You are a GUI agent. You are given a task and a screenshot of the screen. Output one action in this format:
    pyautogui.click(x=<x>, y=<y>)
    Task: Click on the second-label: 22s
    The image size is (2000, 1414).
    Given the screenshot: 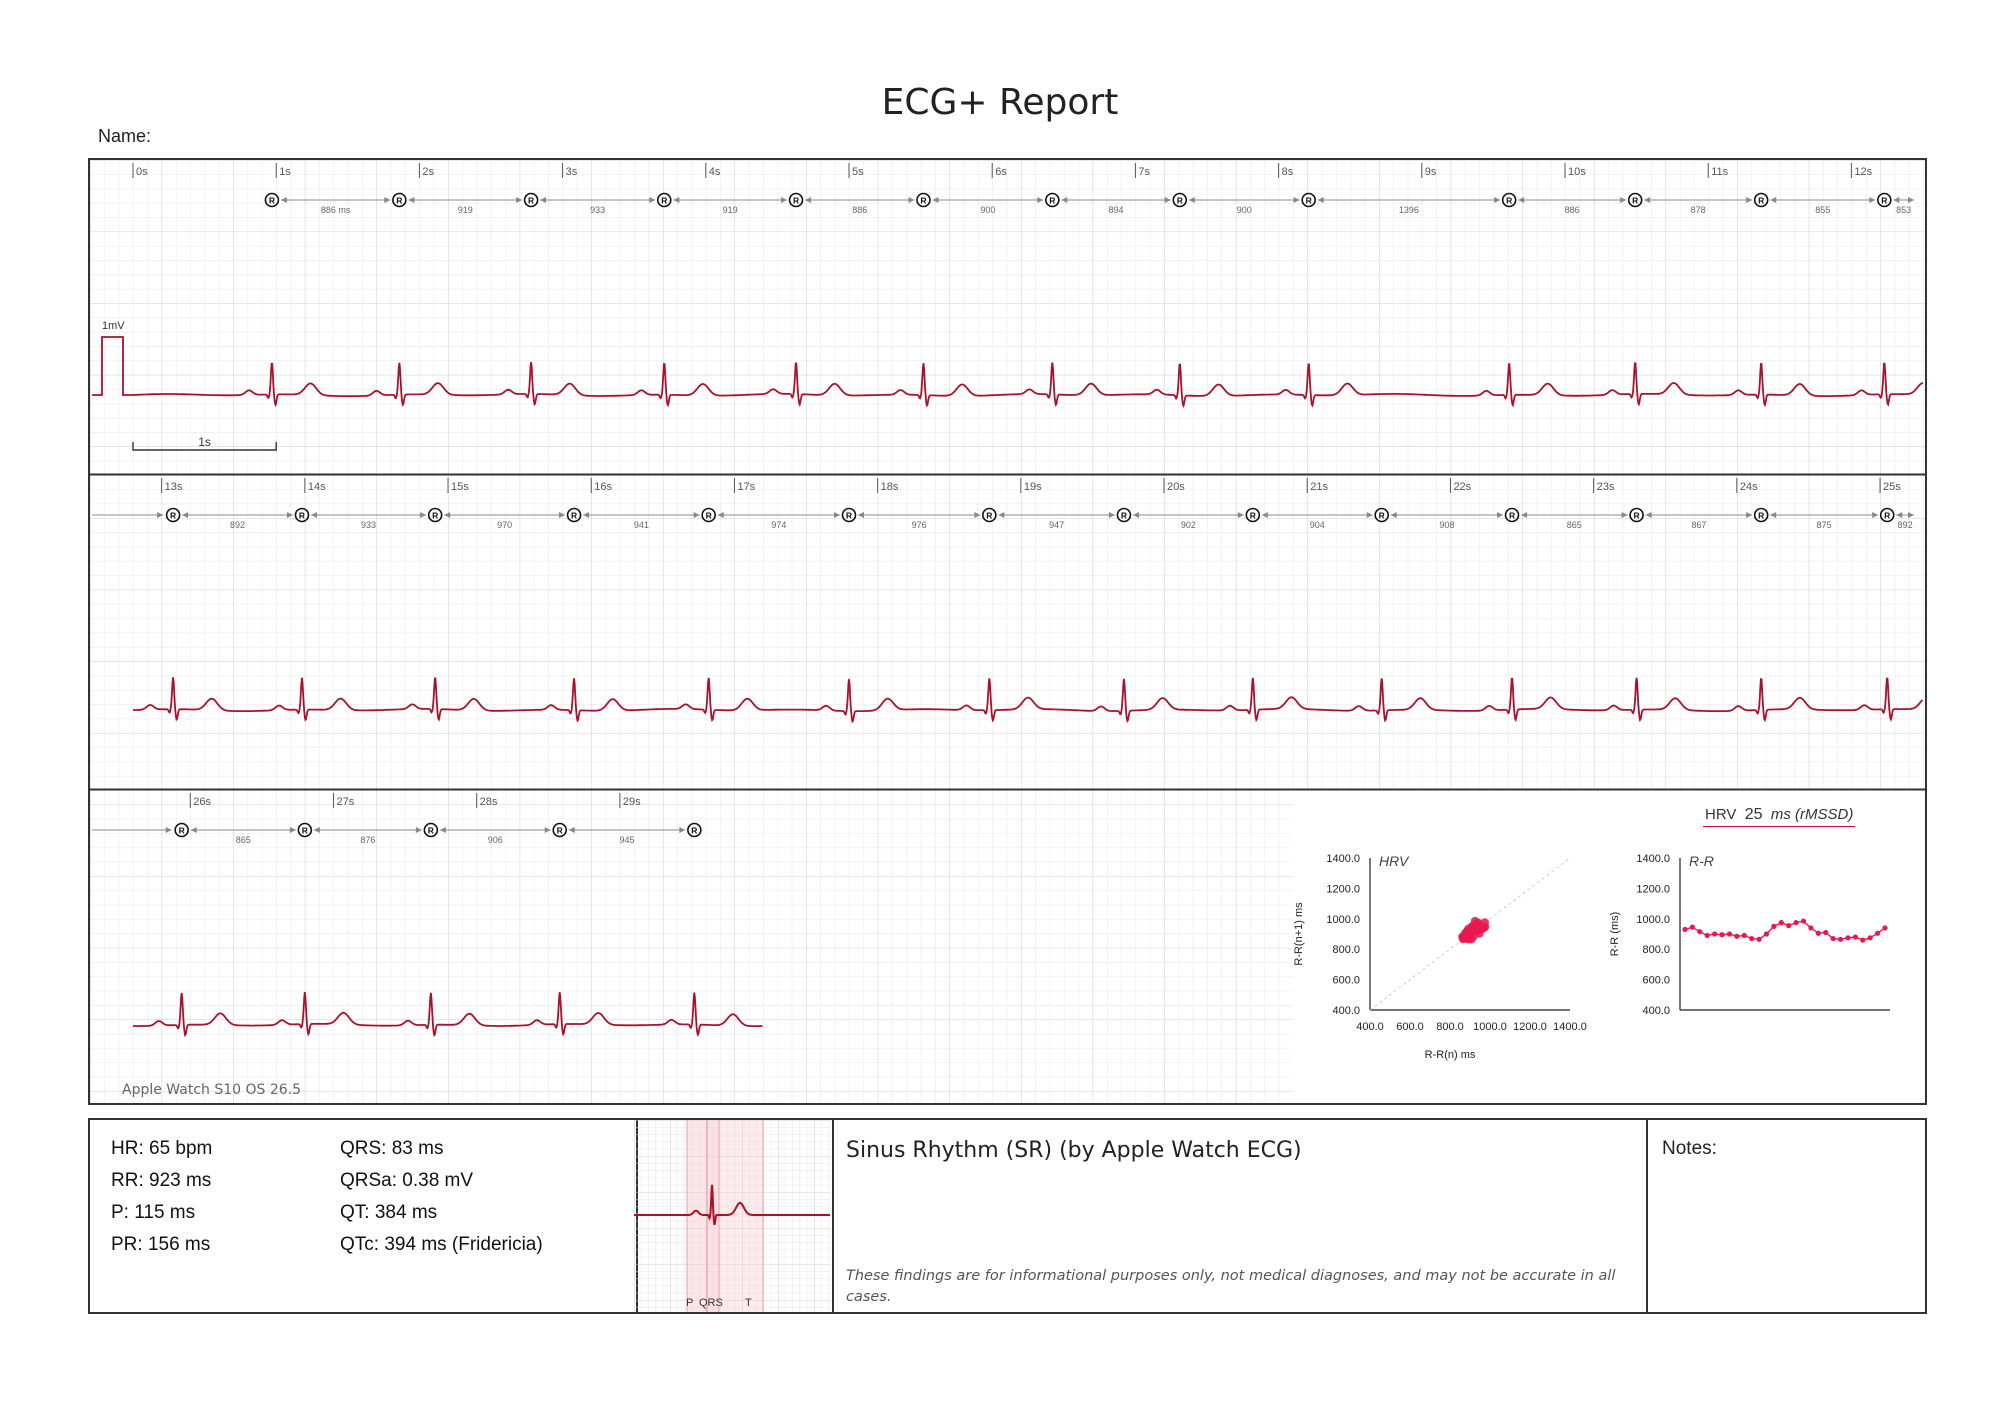 What is the action you would take?
    pyautogui.click(x=1462, y=487)
    